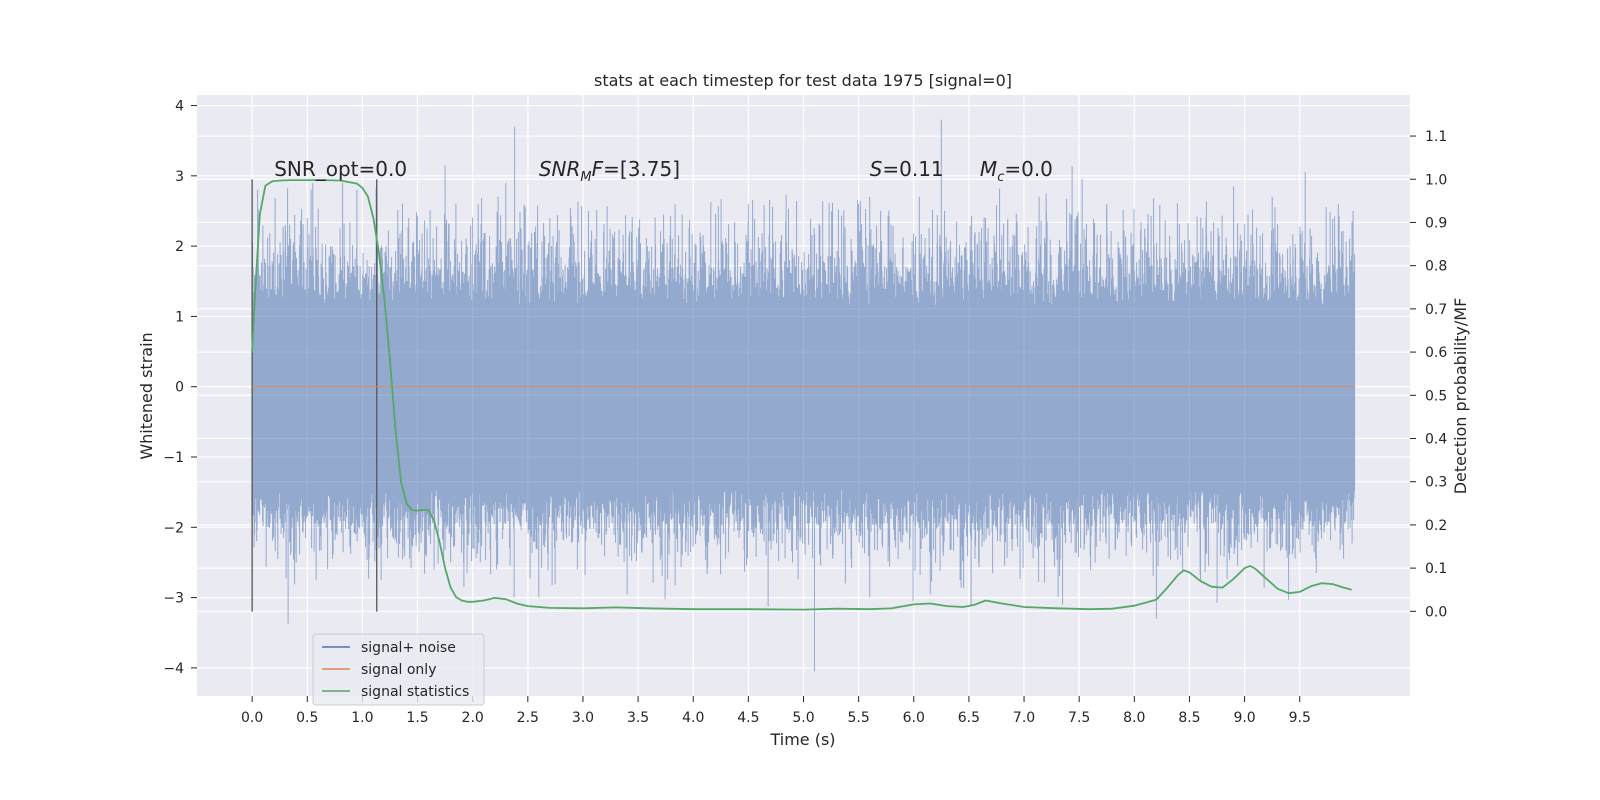 This screenshot has height=800, width=1600. I want to click on x-tick-label: 2.0, so click(473, 718).